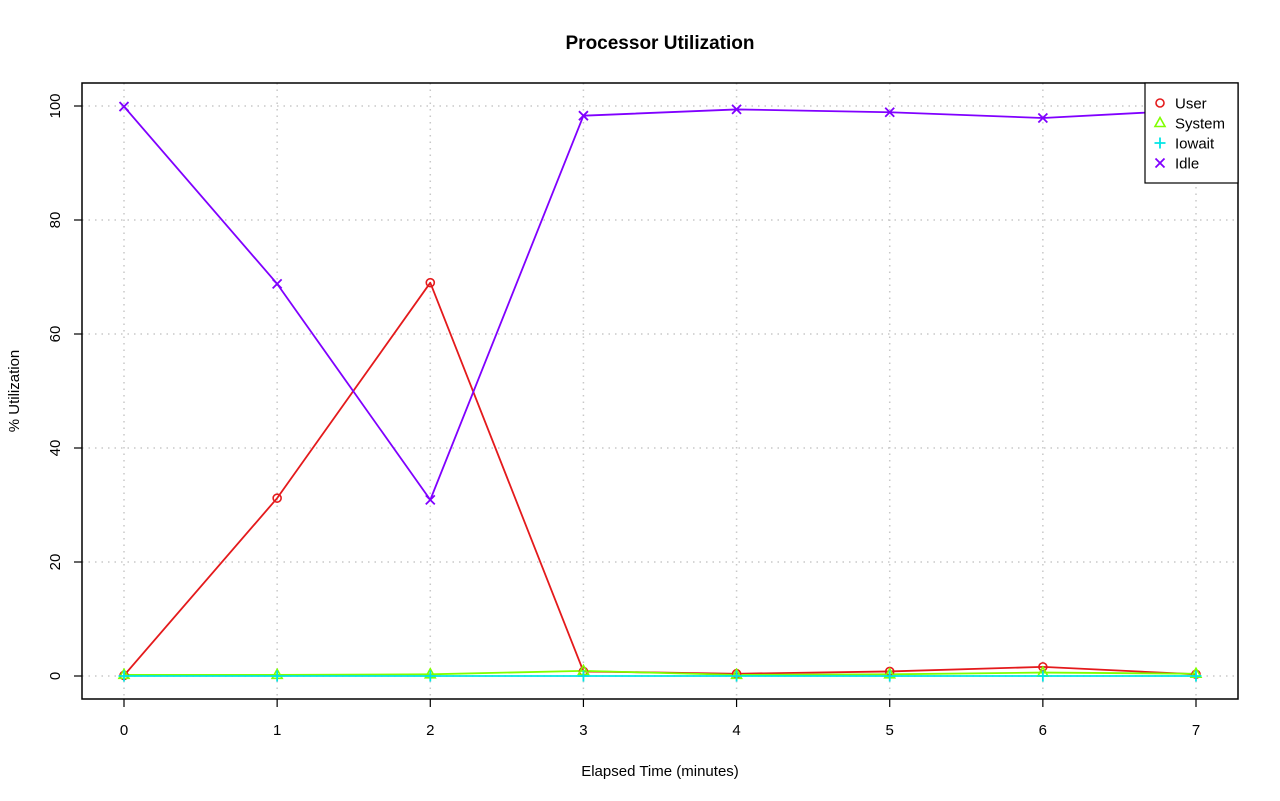 Image resolution: width=1280 pixels, height=801 pixels. What do you see at coordinates (55, 448) in the screenshot?
I see `y-tick-label: 40` at bounding box center [55, 448].